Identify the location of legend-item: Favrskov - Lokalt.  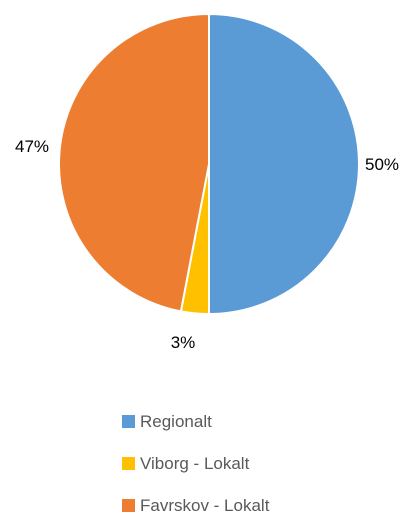
(196, 505).